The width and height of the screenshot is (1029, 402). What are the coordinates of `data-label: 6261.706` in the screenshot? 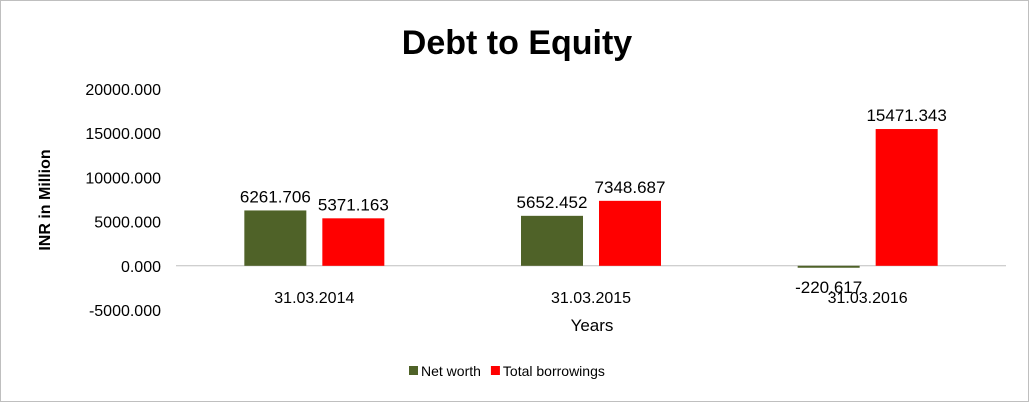 It's located at (275, 196).